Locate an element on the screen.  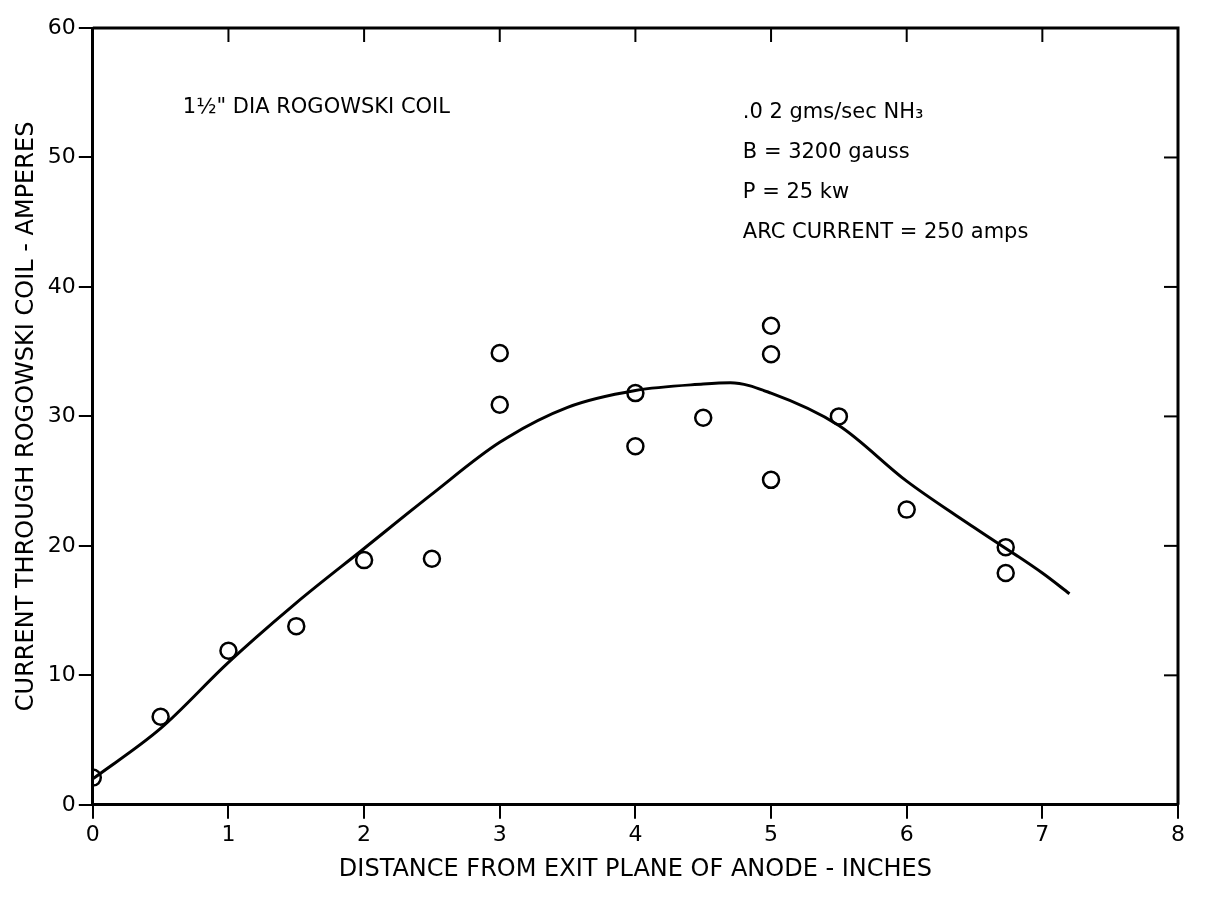
annotation: ARC CURRENT = 250 amps is located at coordinates (885, 231).